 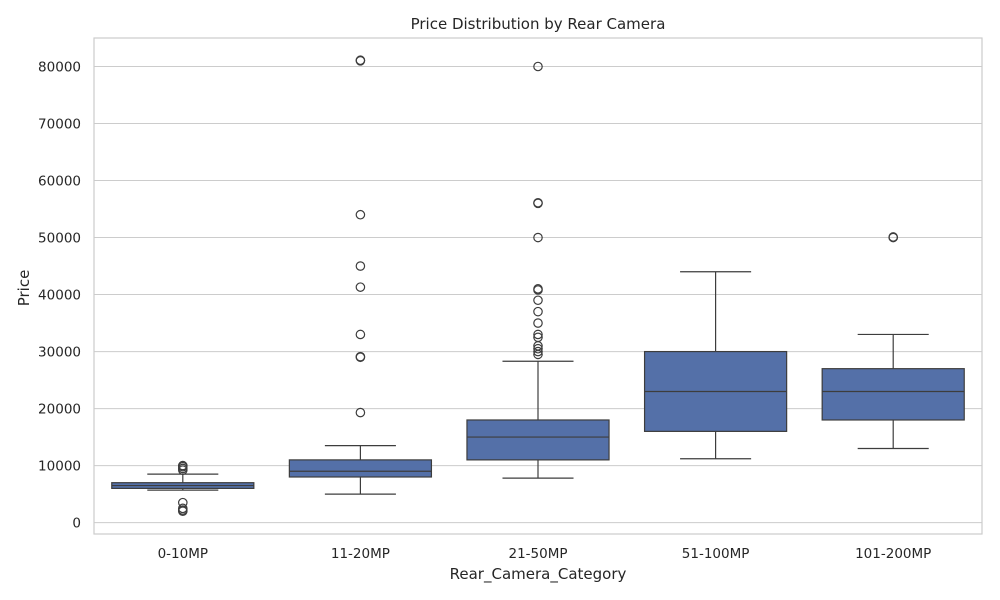 I want to click on y-tick-label: 70000, so click(x=59, y=125).